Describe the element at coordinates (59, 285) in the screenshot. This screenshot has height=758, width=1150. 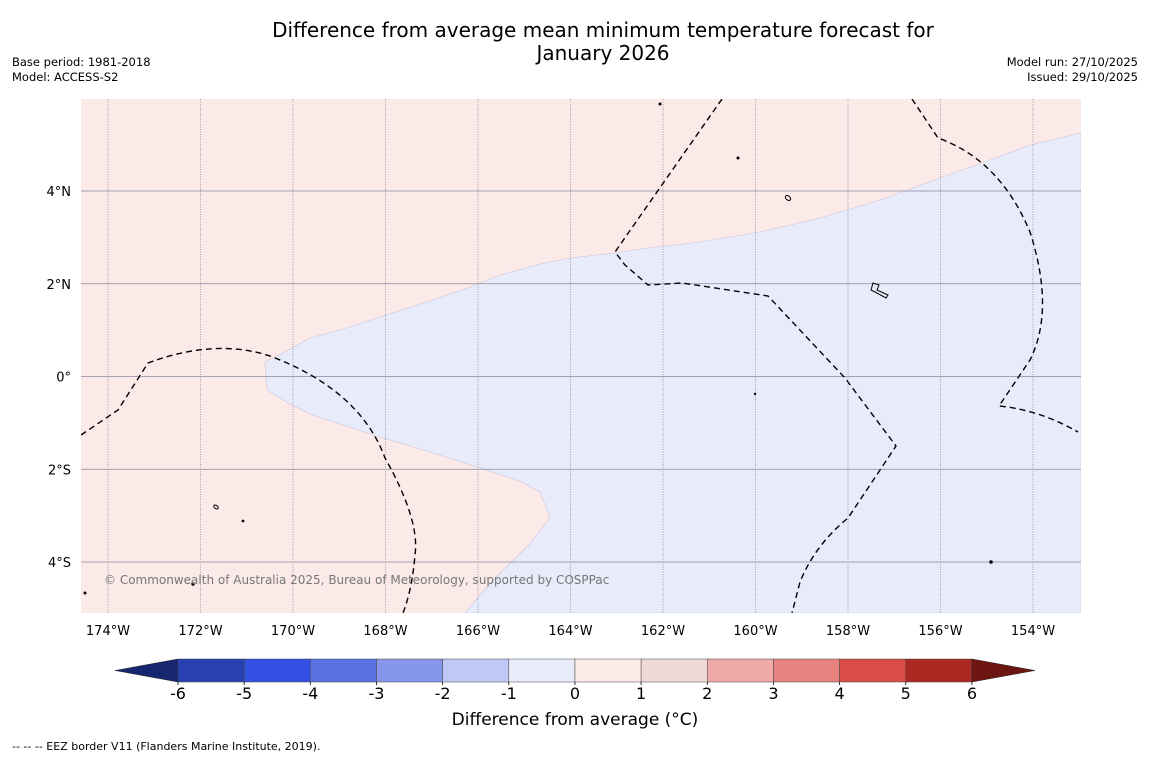
I see `latitude-label: 2°N` at that location.